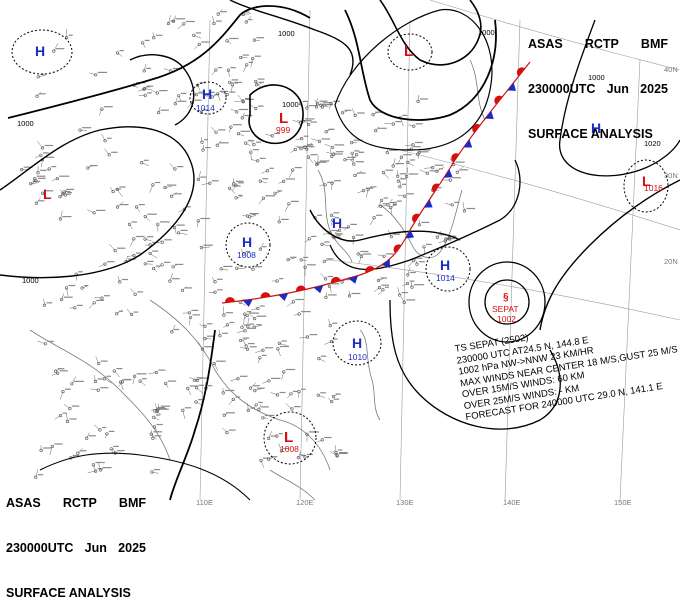  What do you see at coordinates (561, 89) in the screenshot?
I see `header-time: 230000UTC` at bounding box center [561, 89].